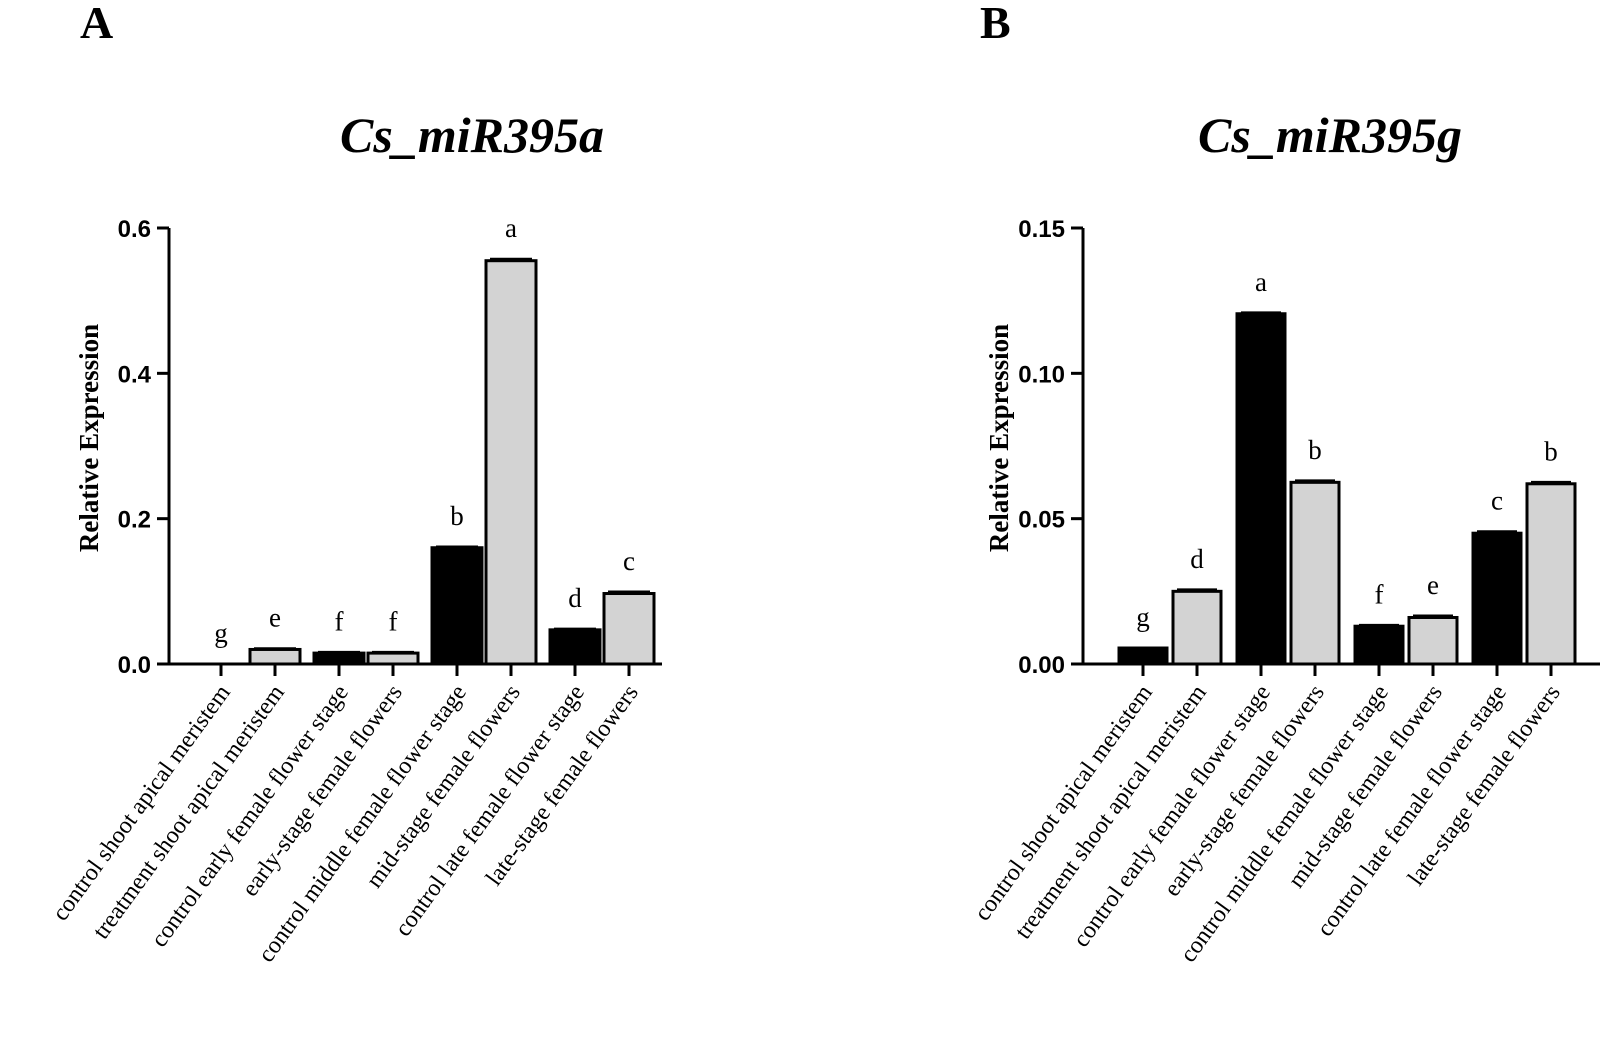 This screenshot has width=1600, height=1040. Describe the element at coordinates (135, 374) in the screenshot. I see `y-tick-label-a: 0.4` at that location.